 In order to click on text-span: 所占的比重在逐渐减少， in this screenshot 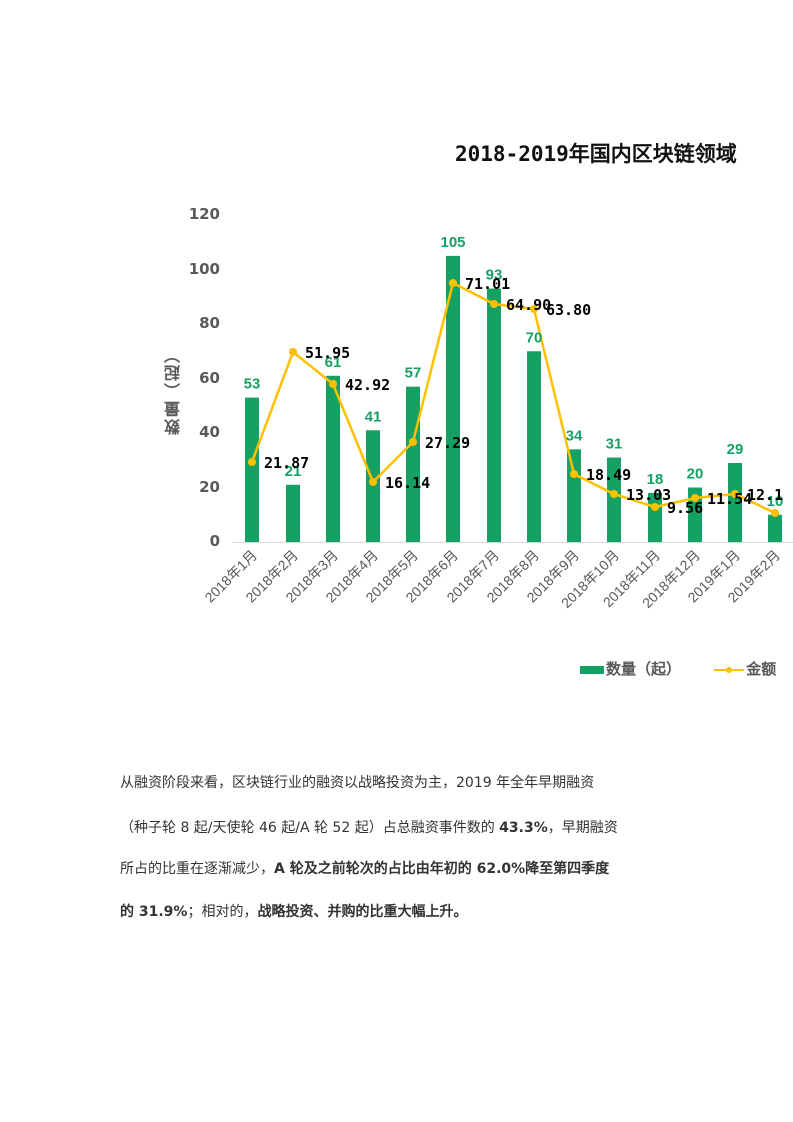, I will do `click(197, 869)`.